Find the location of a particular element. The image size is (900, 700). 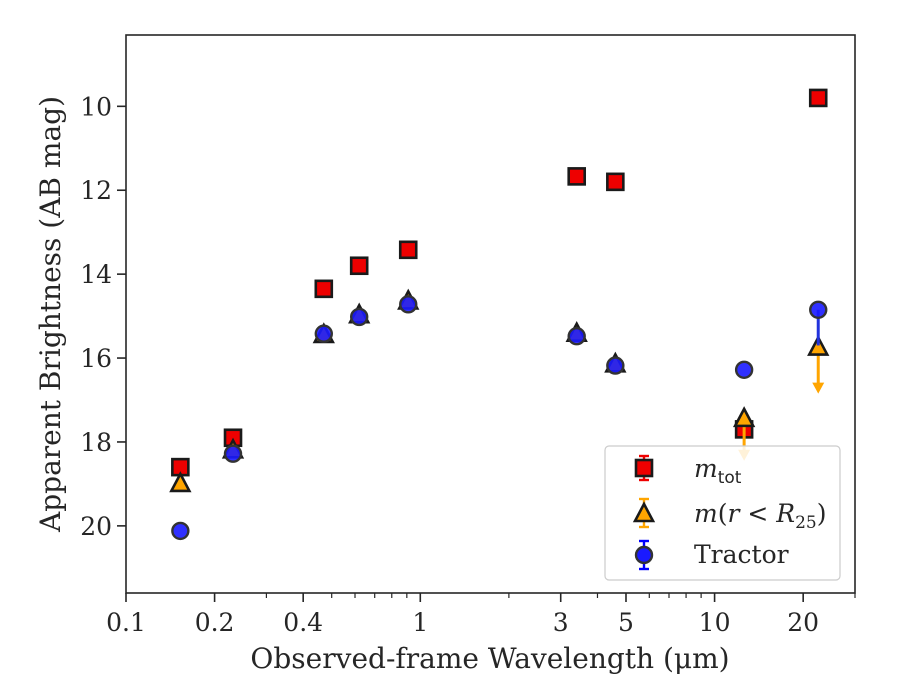

y-tick-label: 16 is located at coordinates (96, 358).